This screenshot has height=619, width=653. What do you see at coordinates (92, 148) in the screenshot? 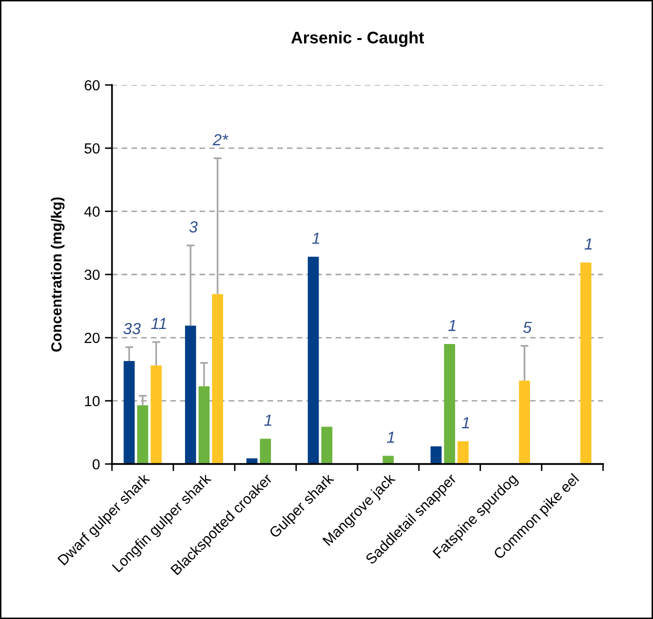
I see `y-tick-label: 50` at bounding box center [92, 148].